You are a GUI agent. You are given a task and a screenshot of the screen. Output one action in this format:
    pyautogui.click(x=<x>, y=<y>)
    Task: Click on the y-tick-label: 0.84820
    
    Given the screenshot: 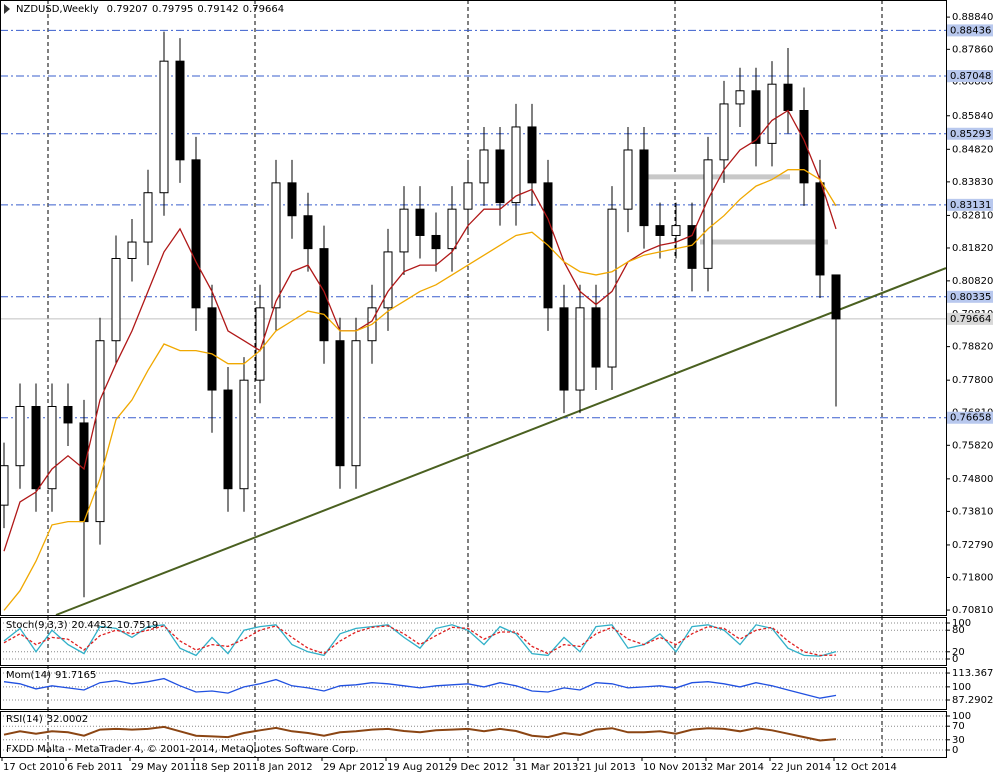 What is the action you would take?
    pyautogui.click(x=972, y=149)
    